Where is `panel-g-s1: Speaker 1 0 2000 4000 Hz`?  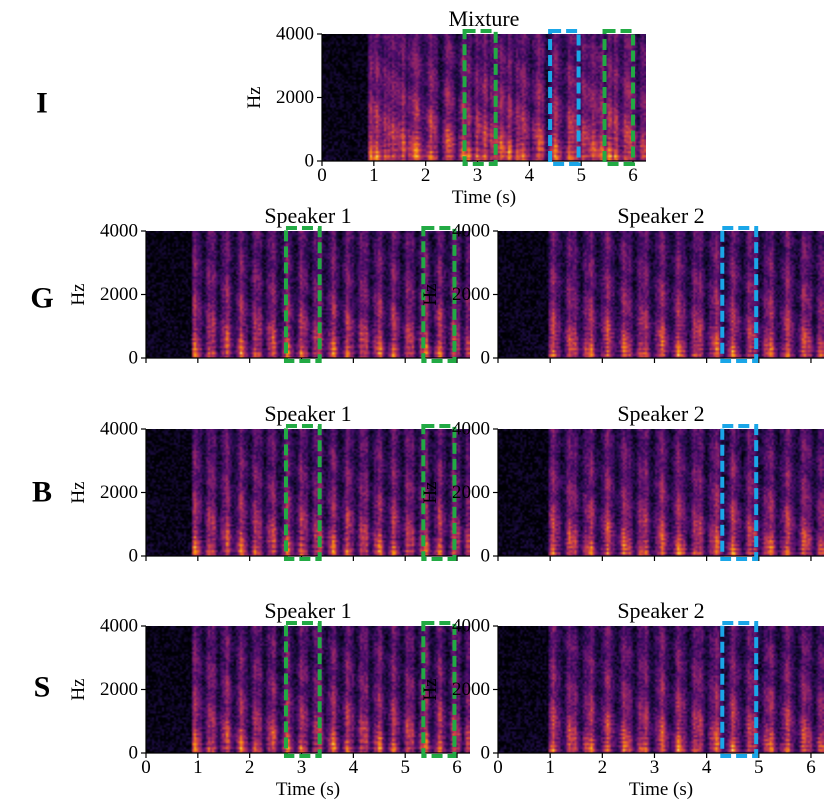 panel-g-s1: Speaker 1 0 2000 4000 Hz is located at coordinates (269, 286).